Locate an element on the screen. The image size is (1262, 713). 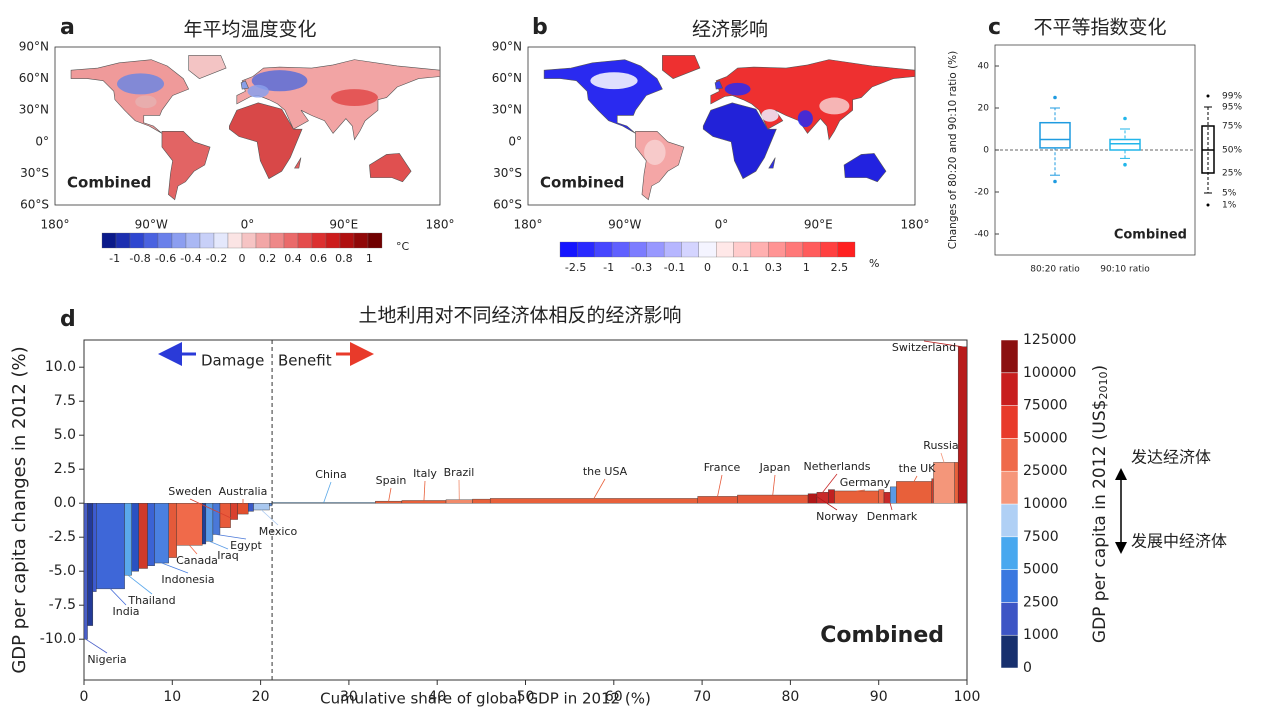
lat-label: 60°S is located at coordinates (34, 205).